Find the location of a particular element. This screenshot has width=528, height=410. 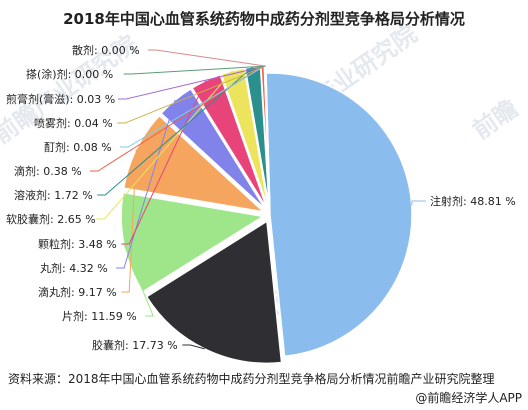

slice-label: 溶液剂: 1.72 % is located at coordinates (53, 195).